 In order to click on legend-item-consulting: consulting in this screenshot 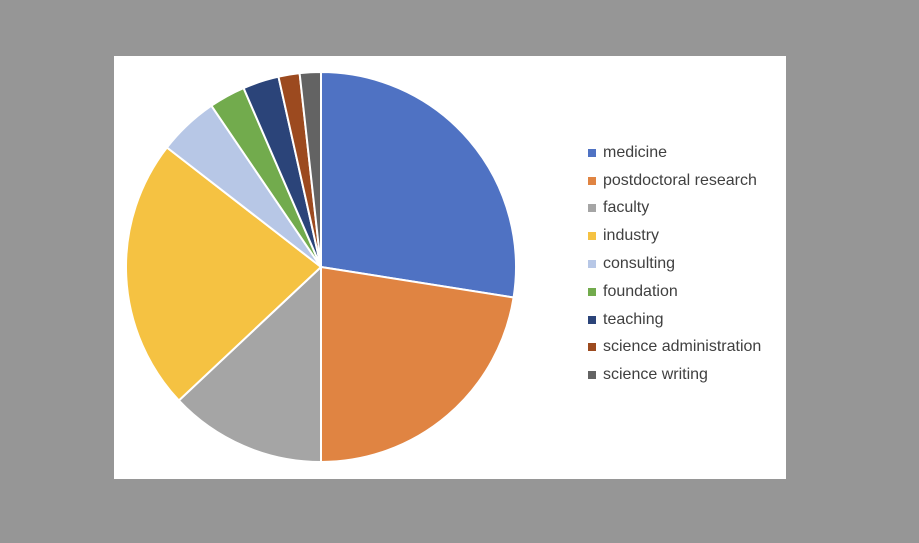, I will do `click(686, 264)`.